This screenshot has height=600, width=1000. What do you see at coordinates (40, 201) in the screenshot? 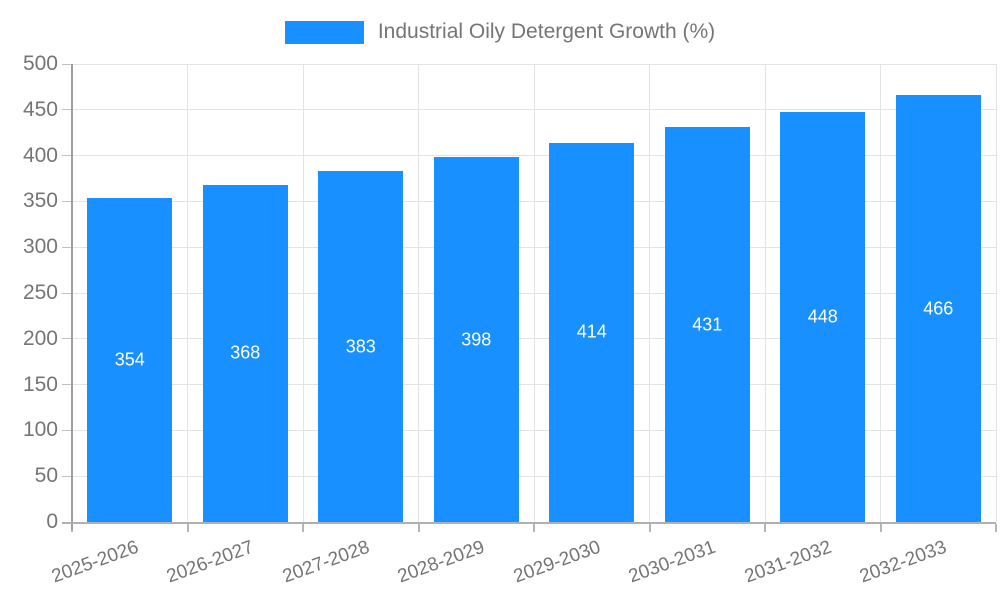
I see `y-axis-tick-label: 350` at bounding box center [40, 201].